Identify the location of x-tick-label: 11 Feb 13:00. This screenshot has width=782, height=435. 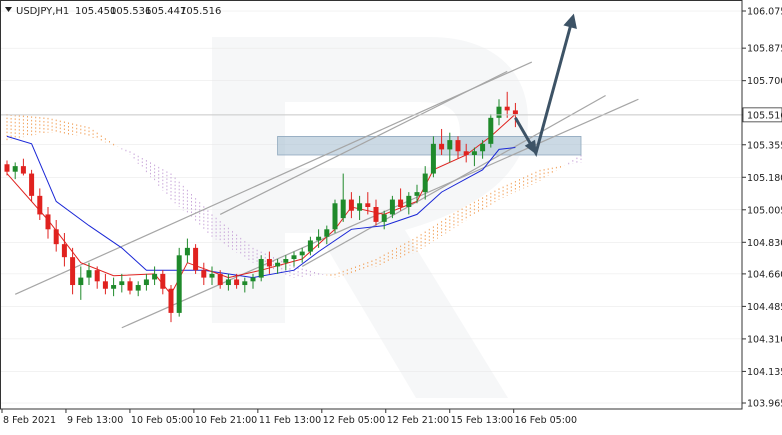
(290, 420).